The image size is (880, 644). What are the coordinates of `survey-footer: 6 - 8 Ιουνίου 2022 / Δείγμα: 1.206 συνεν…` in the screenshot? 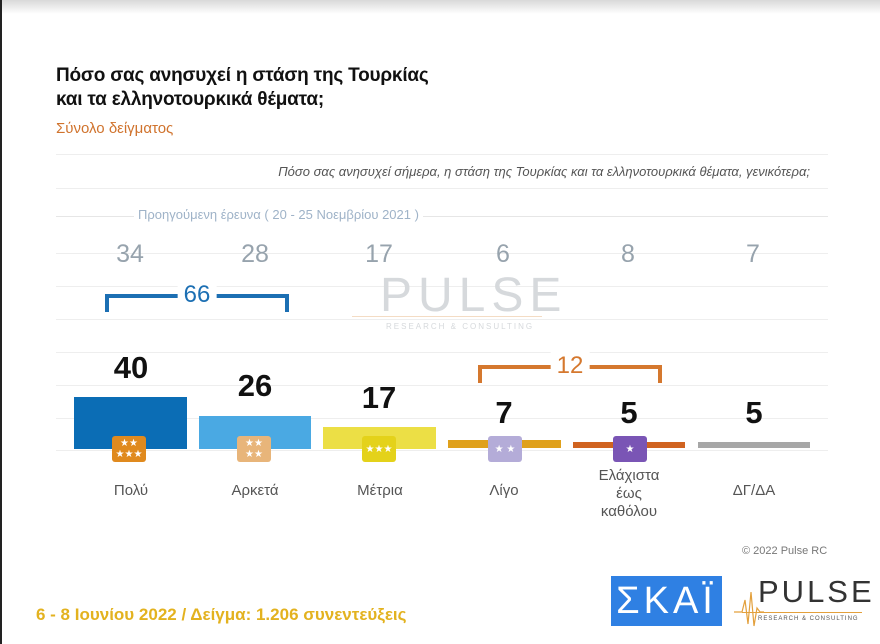 It's located at (221, 614).